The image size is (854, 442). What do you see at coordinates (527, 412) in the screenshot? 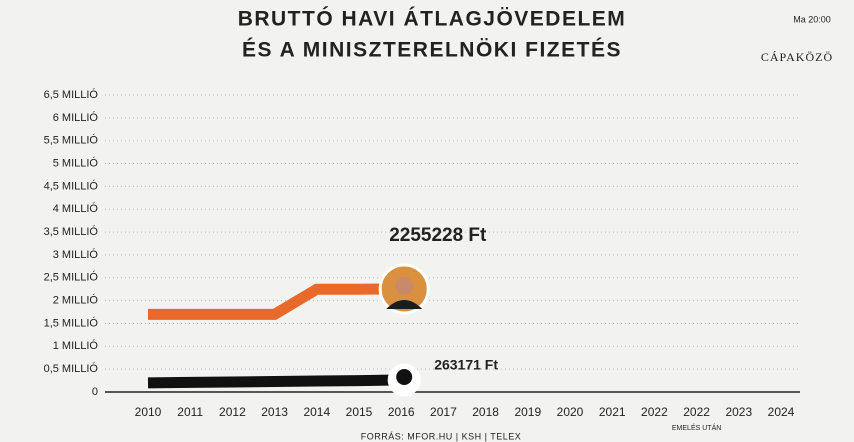
I see `x-tick-label: 2019` at bounding box center [527, 412].